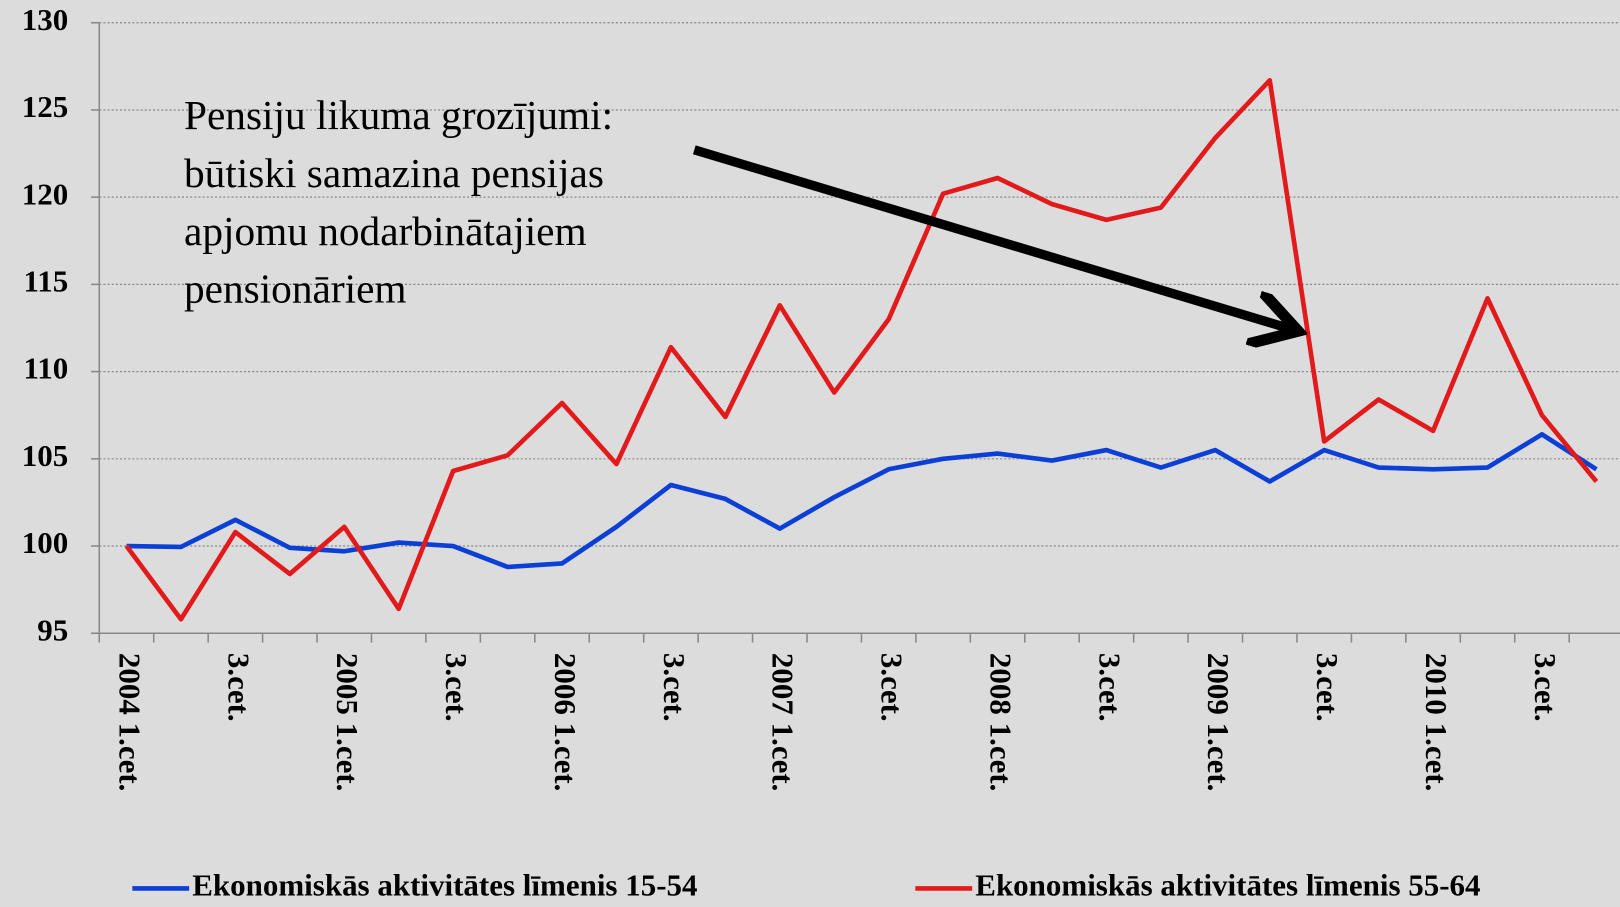  Describe the element at coordinates (862, 501) in the screenshot. I see `data-line` at that location.